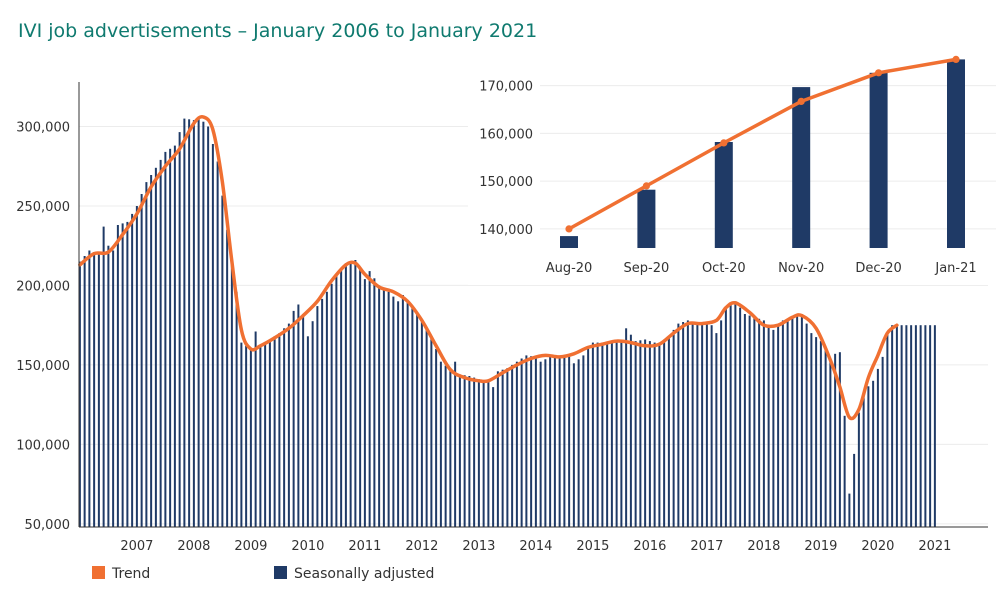 Image resolution: width=1000 pixels, height=600 pixels. What do you see at coordinates (724, 268) in the screenshot?
I see `inset-x-tick-label: Oct-20` at bounding box center [724, 268].